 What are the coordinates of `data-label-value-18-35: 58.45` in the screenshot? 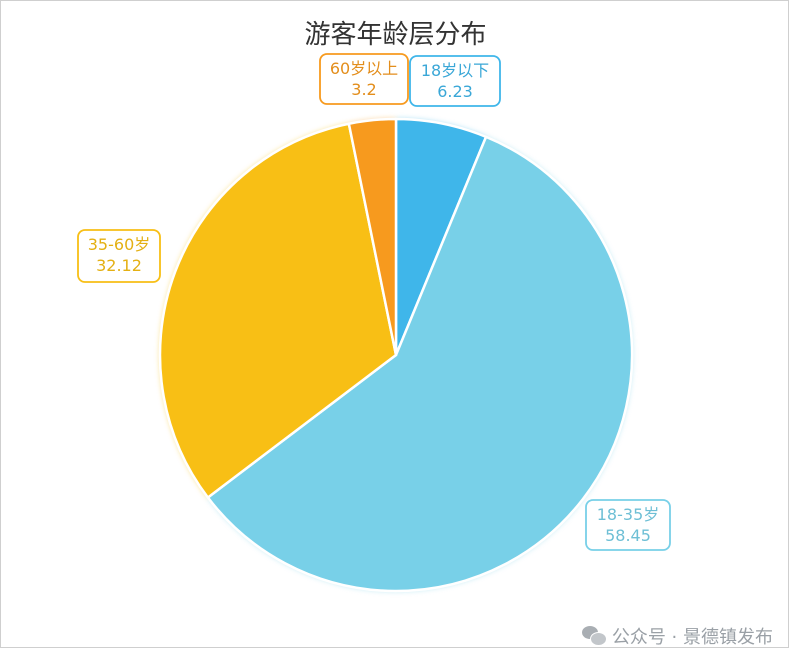 It's located at (628, 535).